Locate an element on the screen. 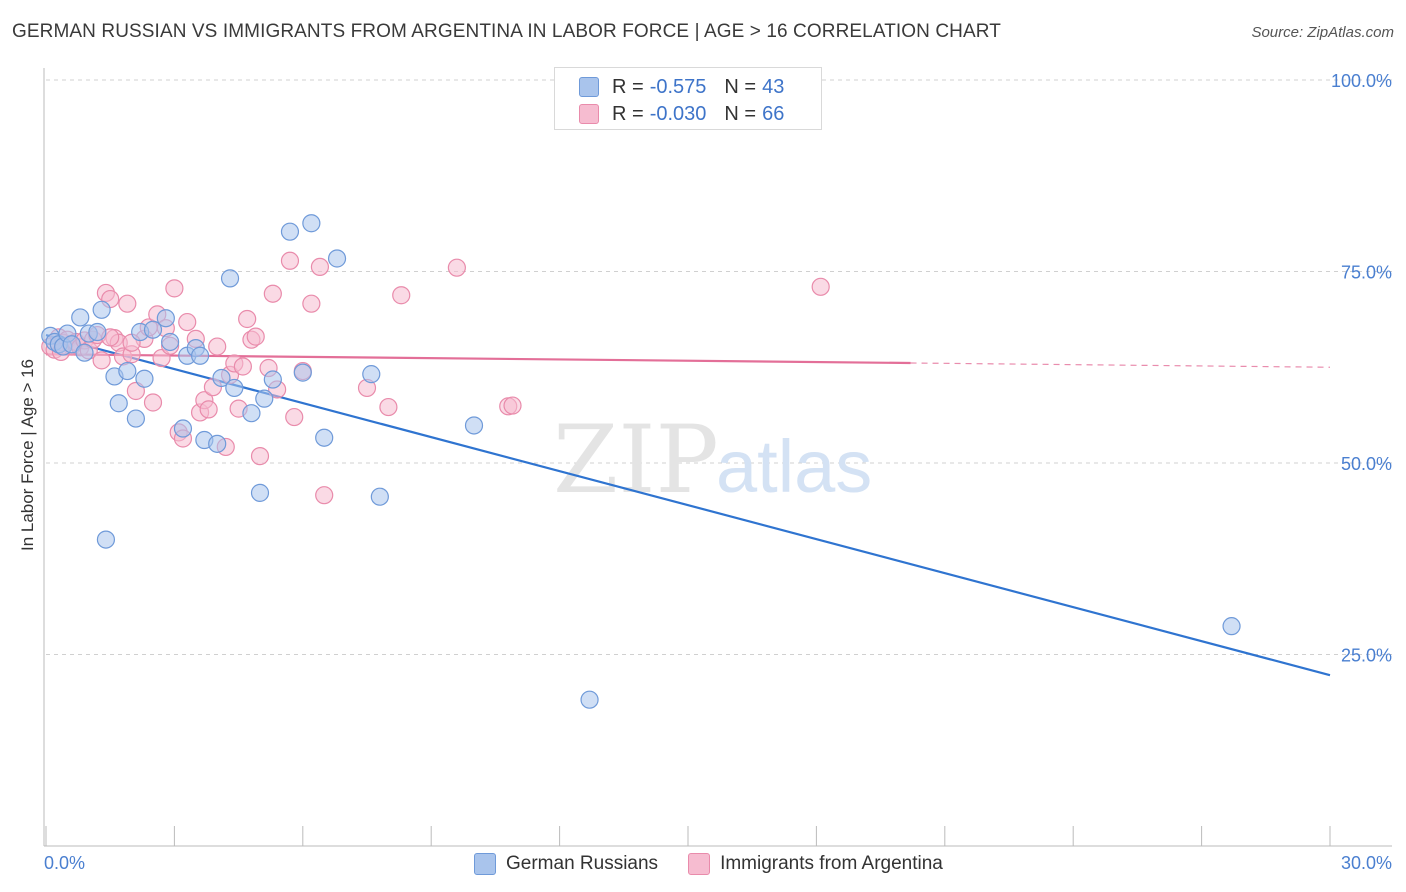  n-value: 66 is located at coordinates (773, 113).